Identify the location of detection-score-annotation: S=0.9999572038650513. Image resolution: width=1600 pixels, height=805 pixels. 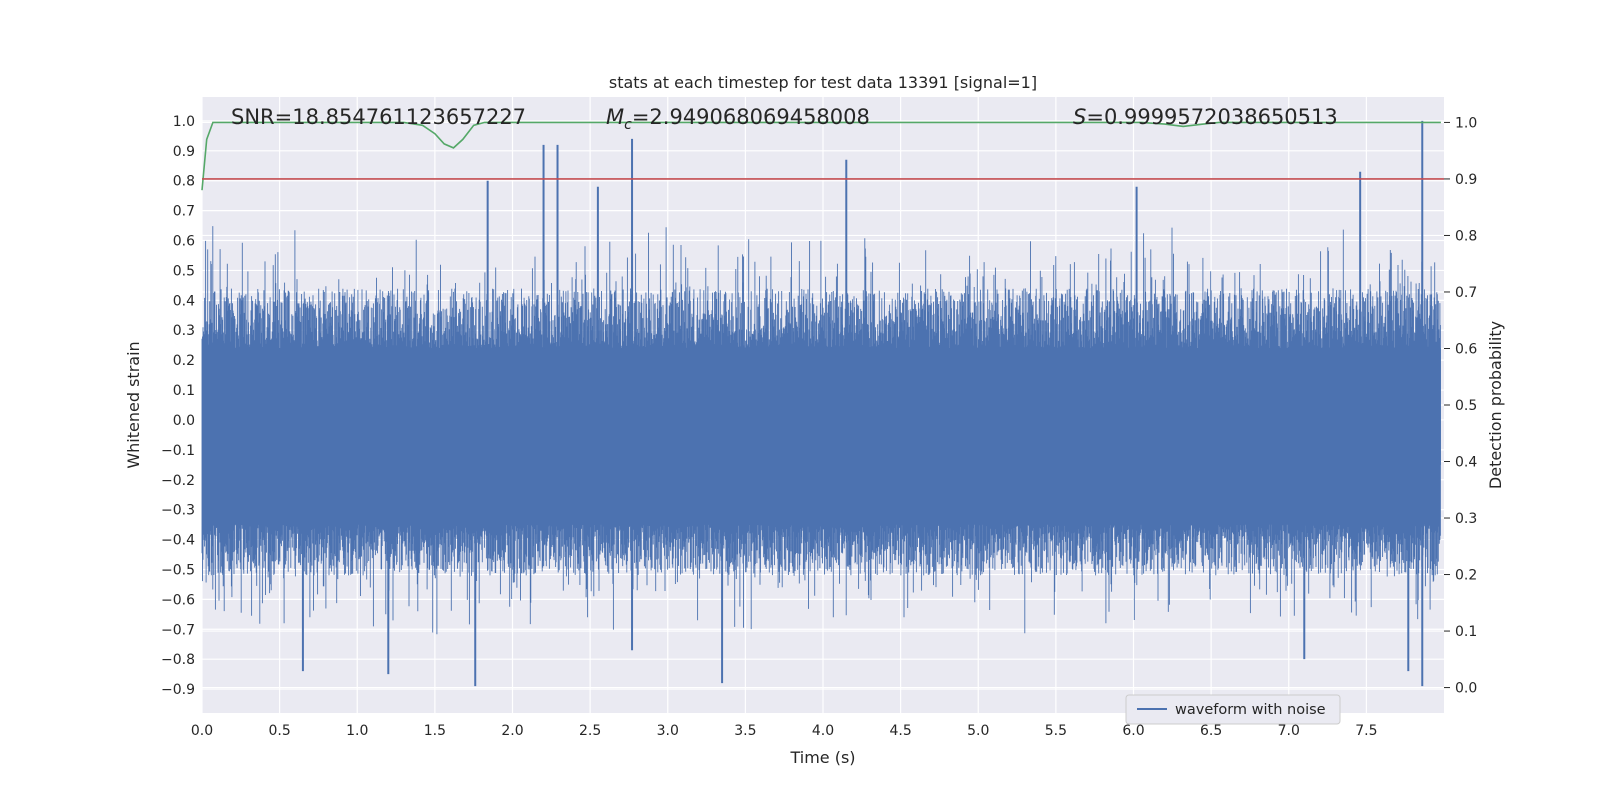
(1205, 117).